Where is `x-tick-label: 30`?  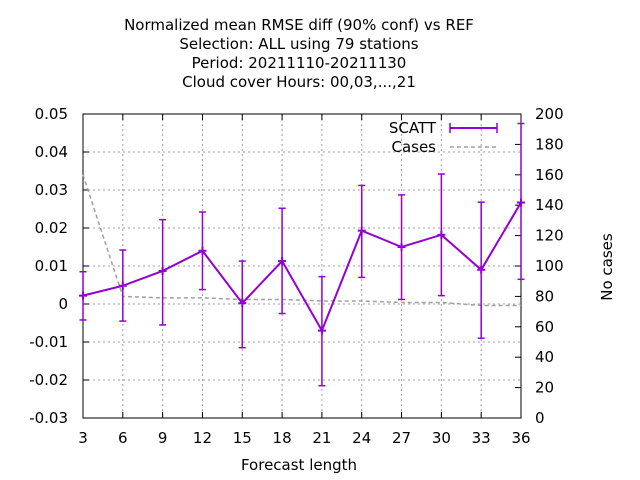 x-tick-label: 30 is located at coordinates (441, 438).